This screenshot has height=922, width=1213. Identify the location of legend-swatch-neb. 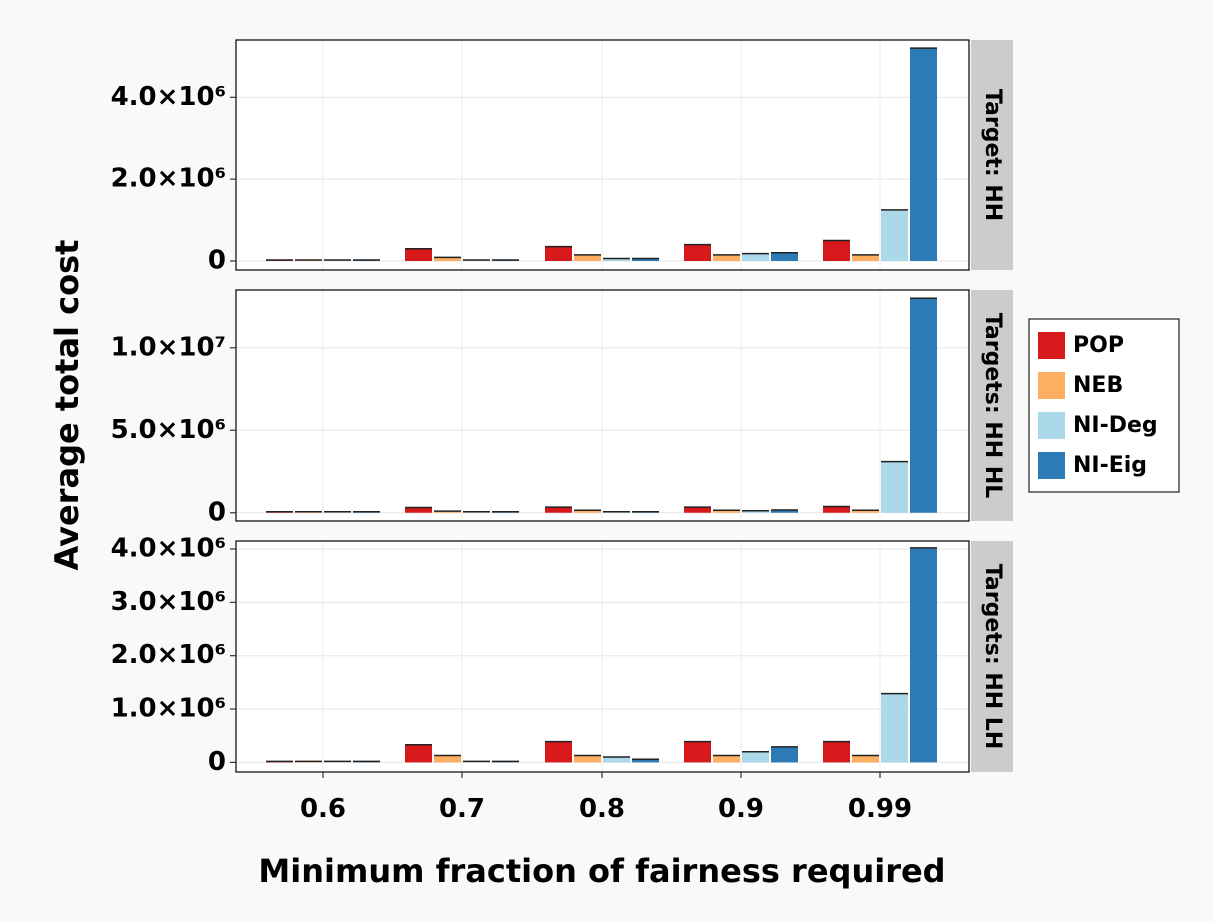
(1051, 385).